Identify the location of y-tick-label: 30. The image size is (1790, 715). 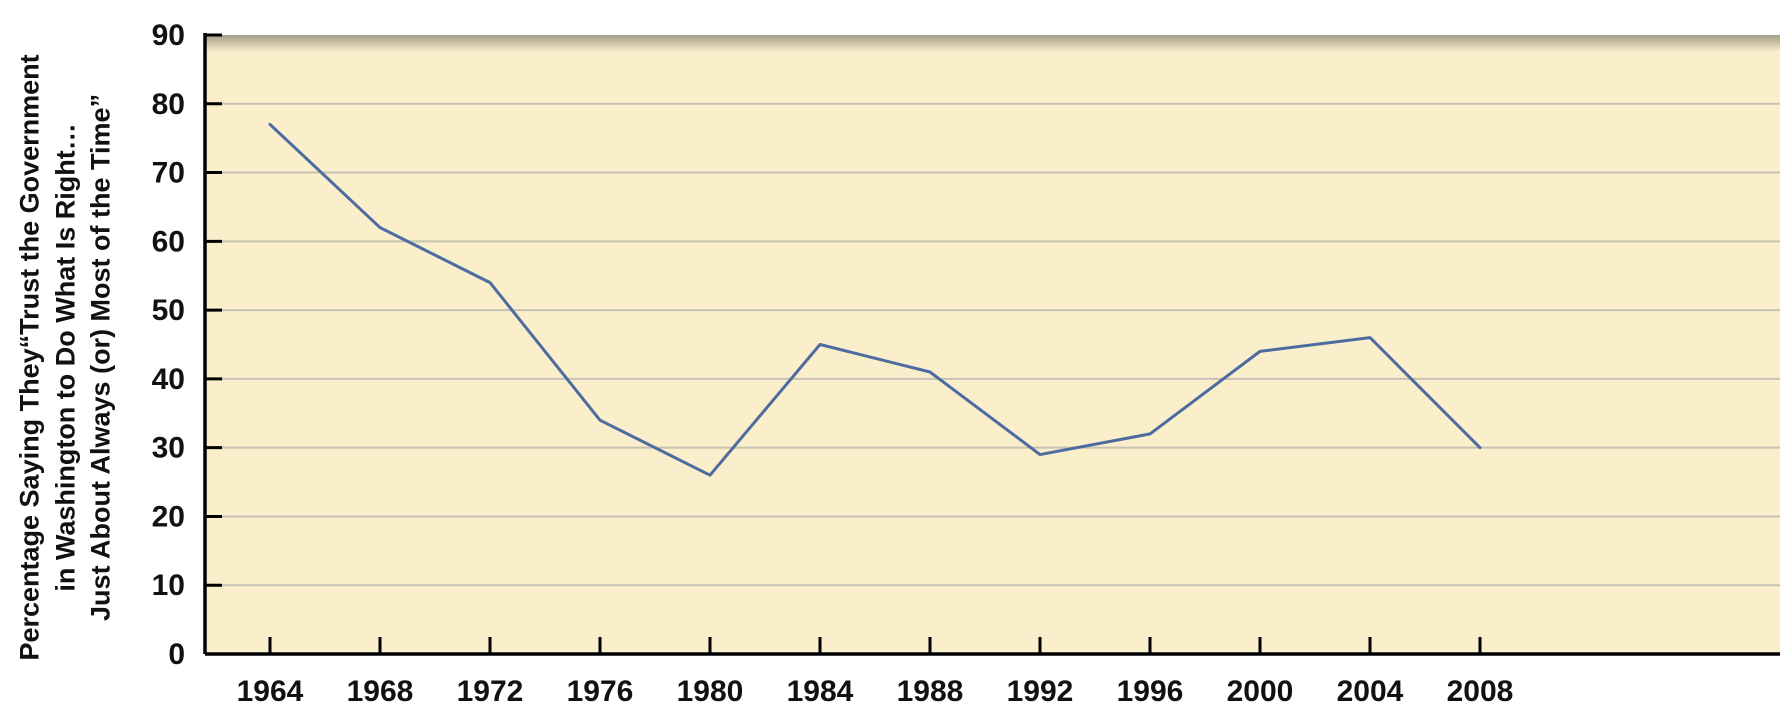
(168, 448).